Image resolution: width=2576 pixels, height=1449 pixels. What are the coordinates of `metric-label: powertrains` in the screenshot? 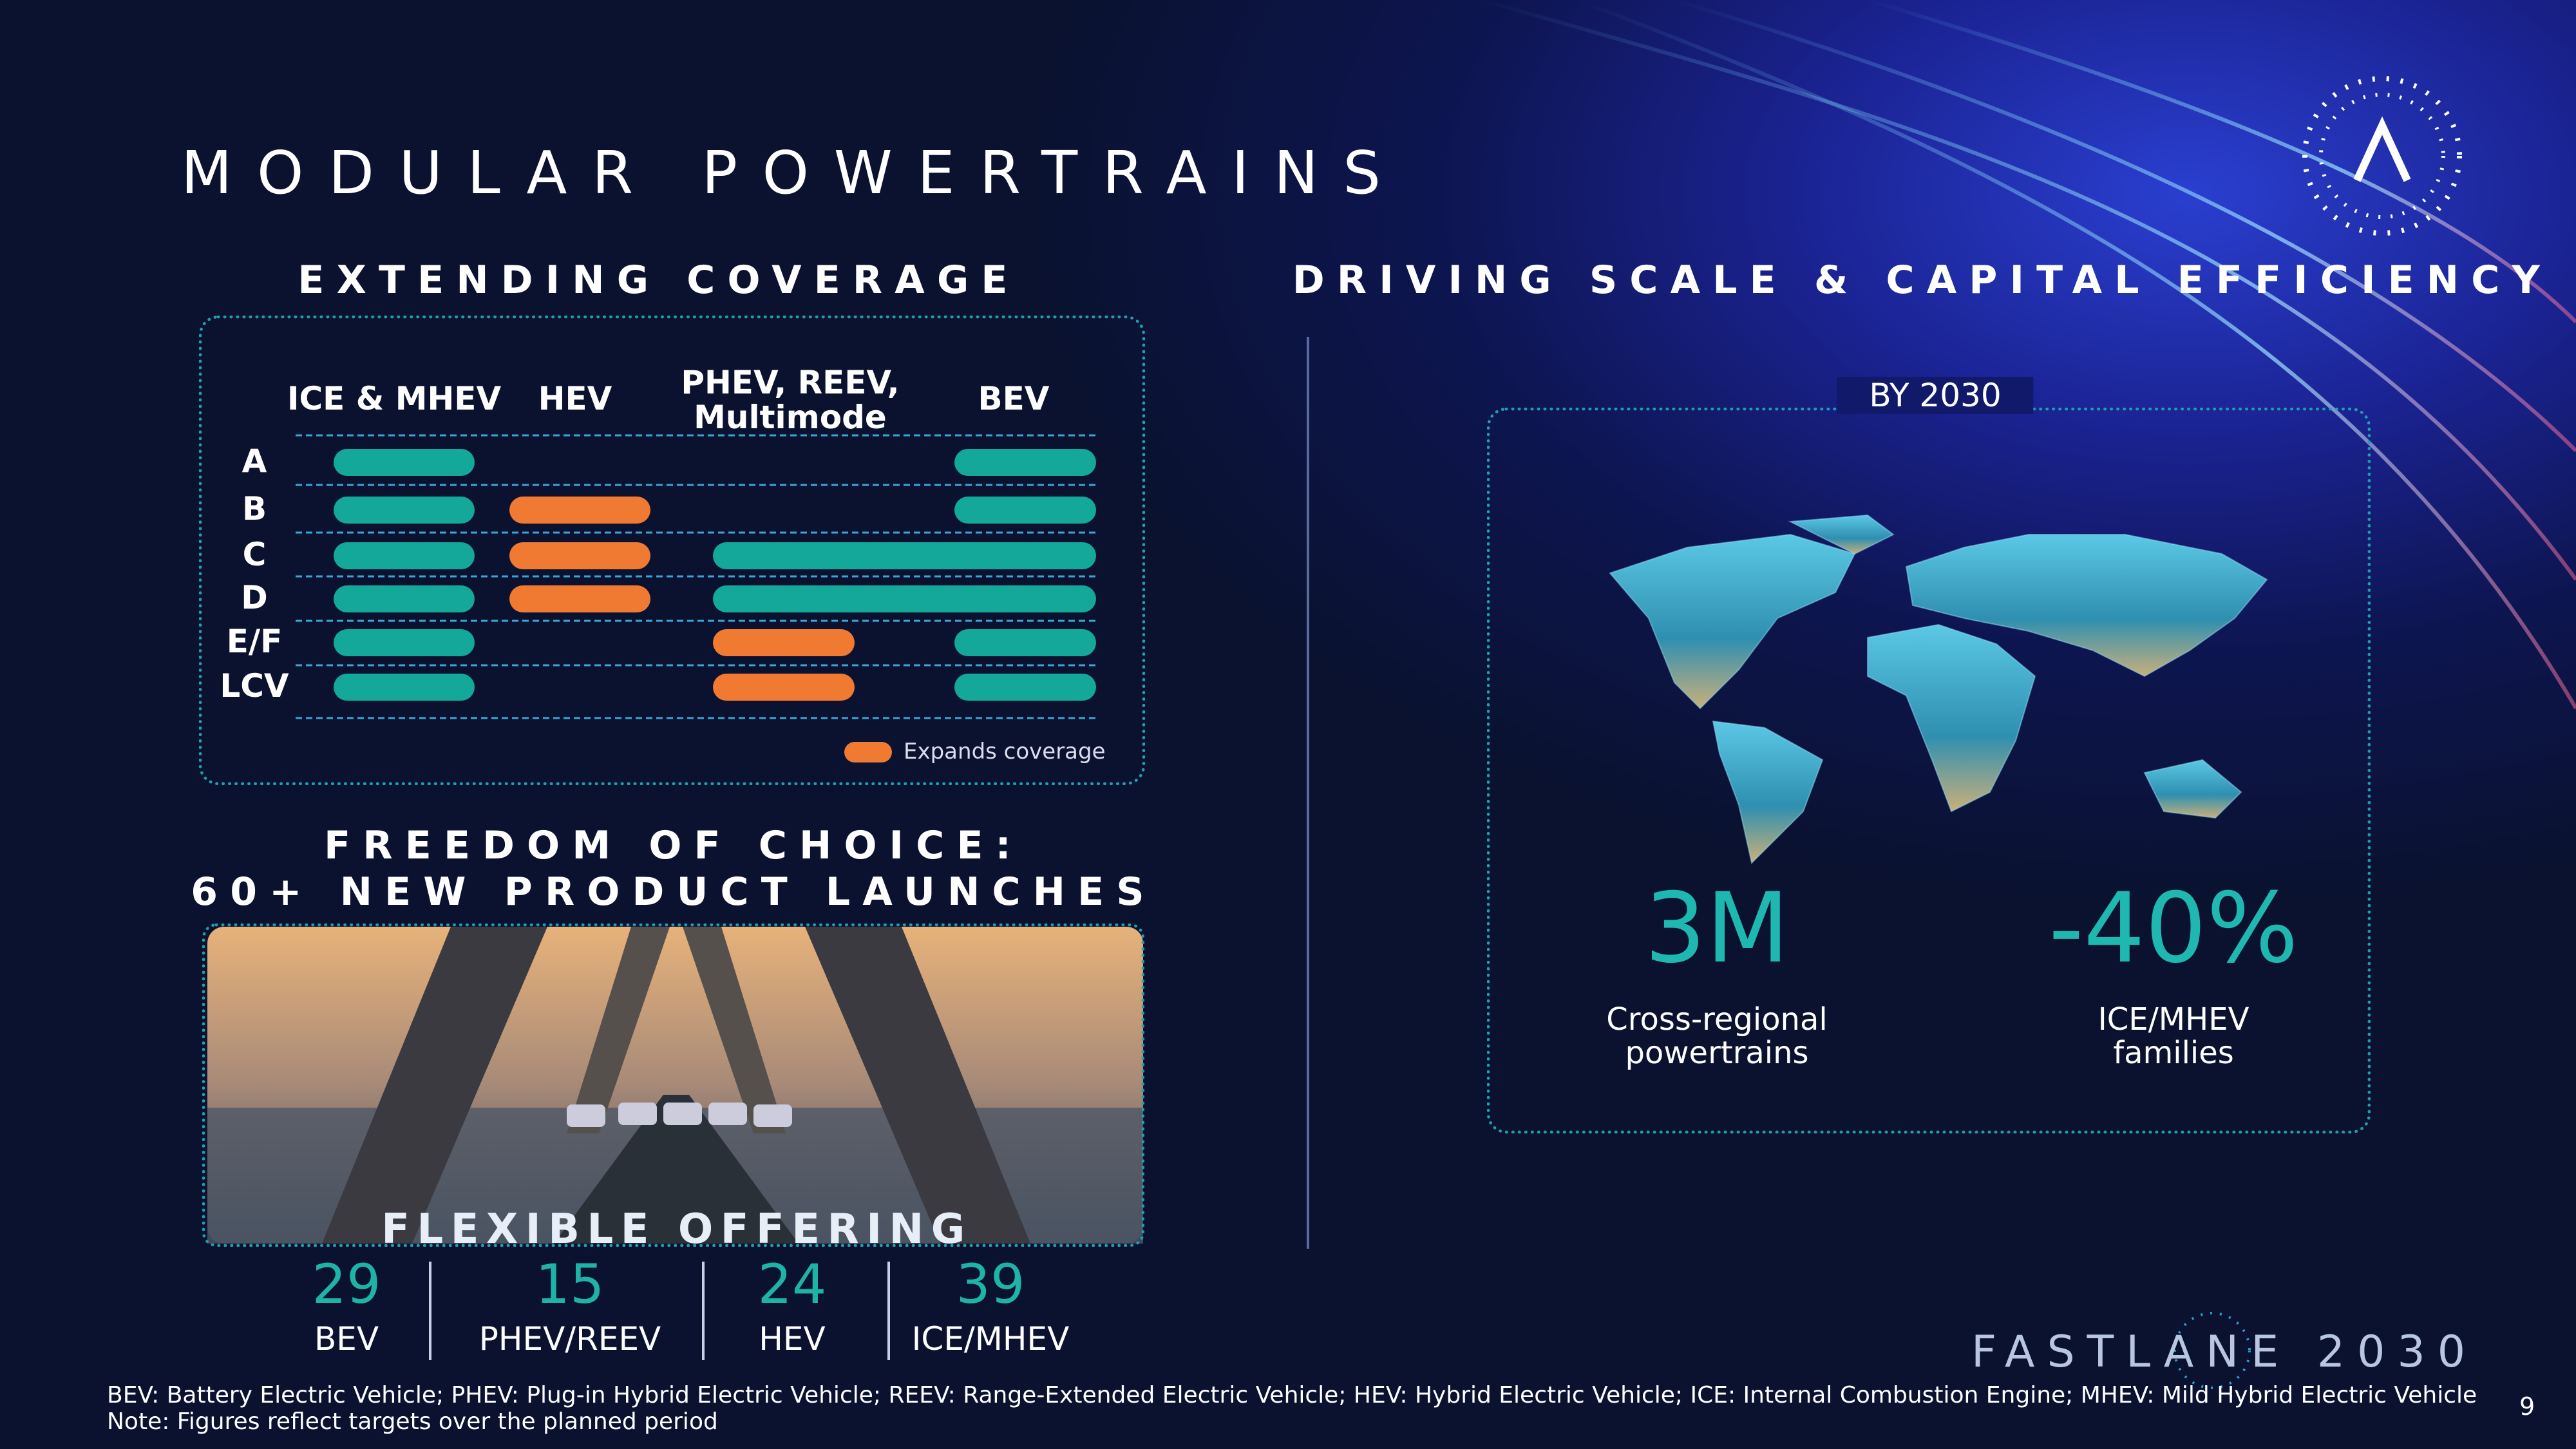 It's located at (1717, 1053).